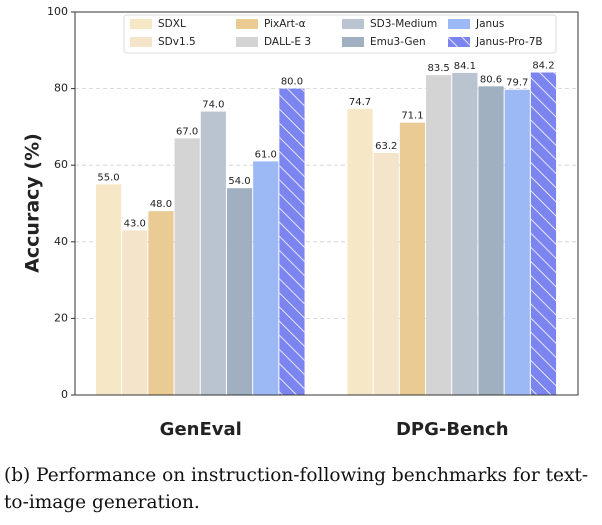 This screenshot has width=602, height=525. What do you see at coordinates (452, 429) in the screenshot?
I see `x-tick-label: DPG-Bench` at bounding box center [452, 429].